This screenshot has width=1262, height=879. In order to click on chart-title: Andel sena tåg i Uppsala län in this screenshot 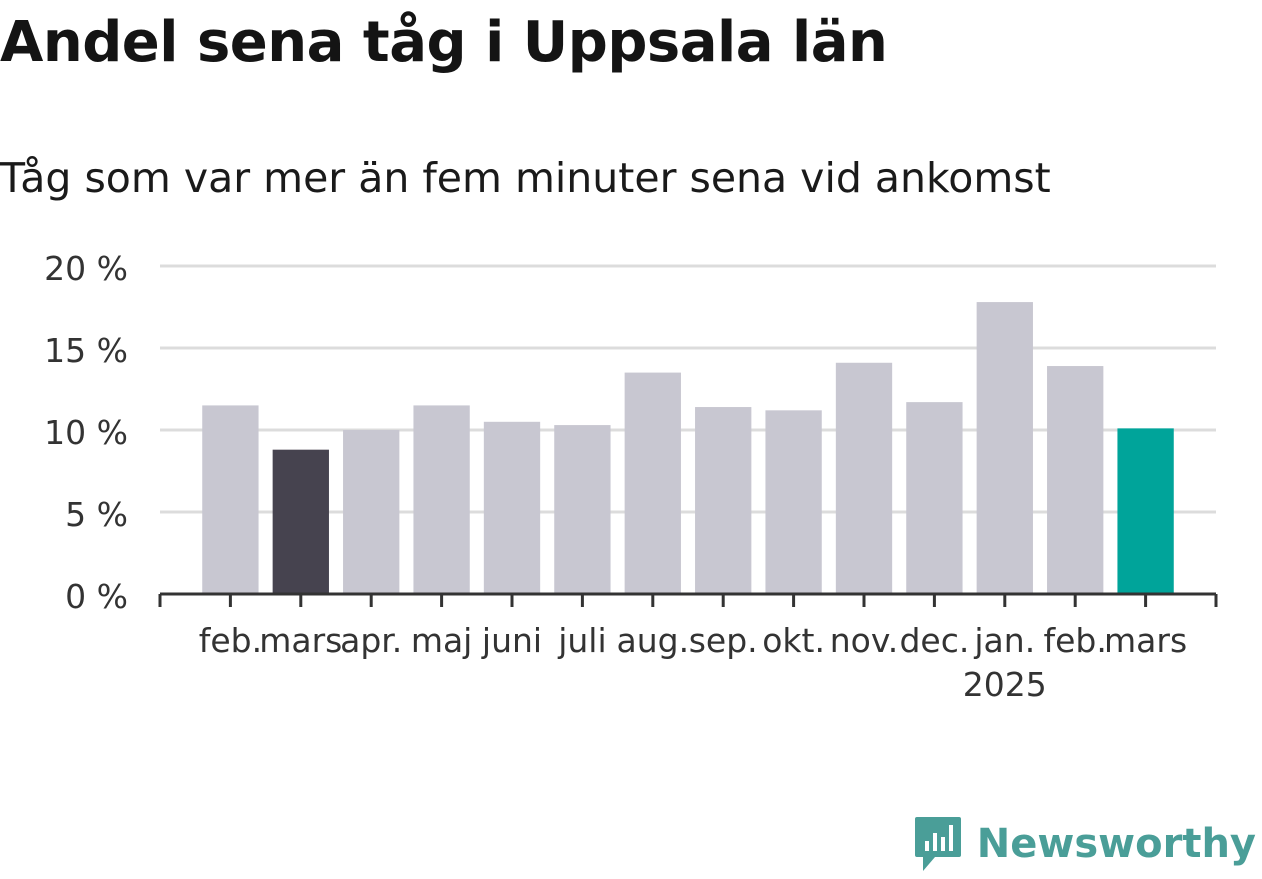, I will do `click(444, 42)`.